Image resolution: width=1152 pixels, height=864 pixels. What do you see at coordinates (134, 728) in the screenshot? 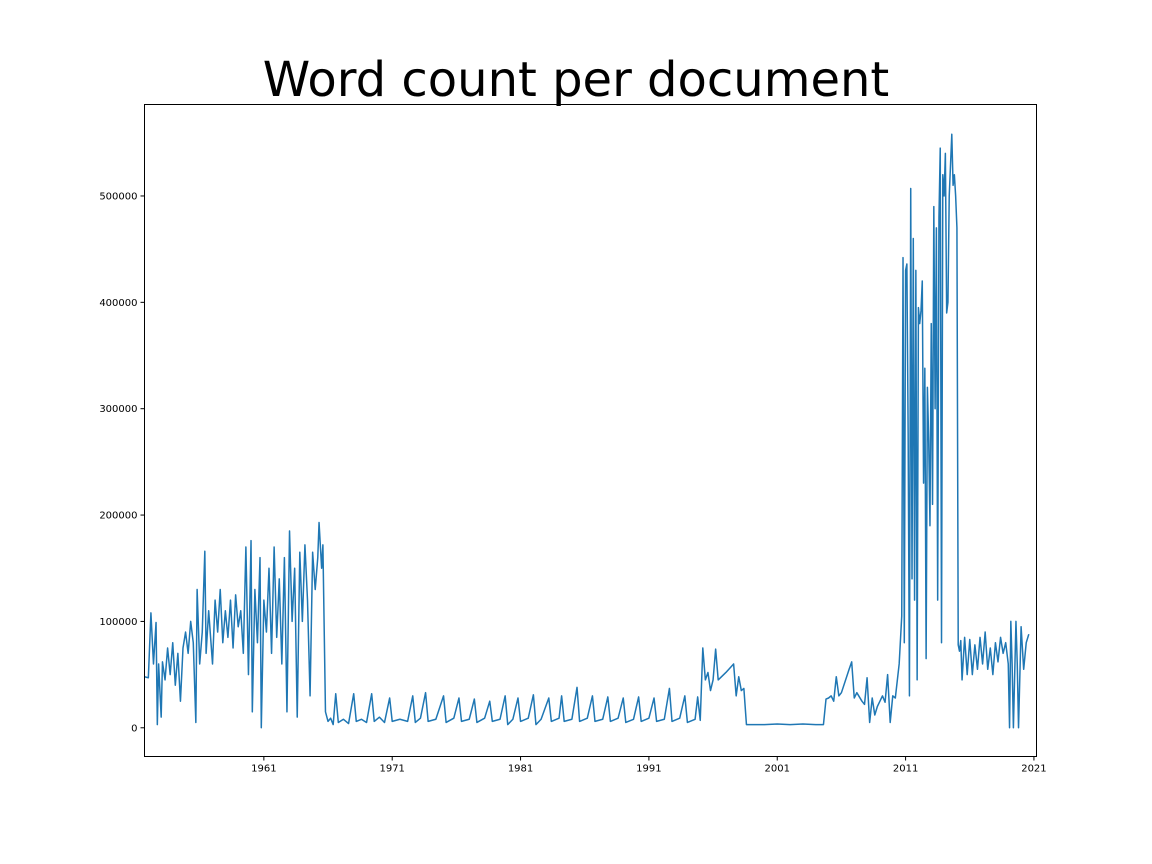
I see `y-tick-label: 0` at bounding box center [134, 728].